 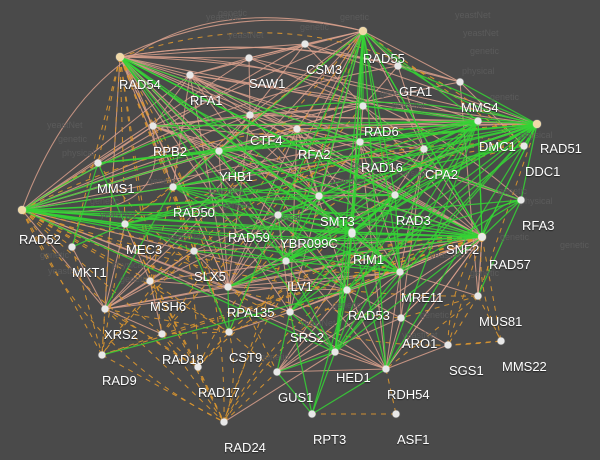 What do you see at coordinates (416, 91) in the screenshot?
I see `node-label-gfa1: GFA1` at bounding box center [416, 91].